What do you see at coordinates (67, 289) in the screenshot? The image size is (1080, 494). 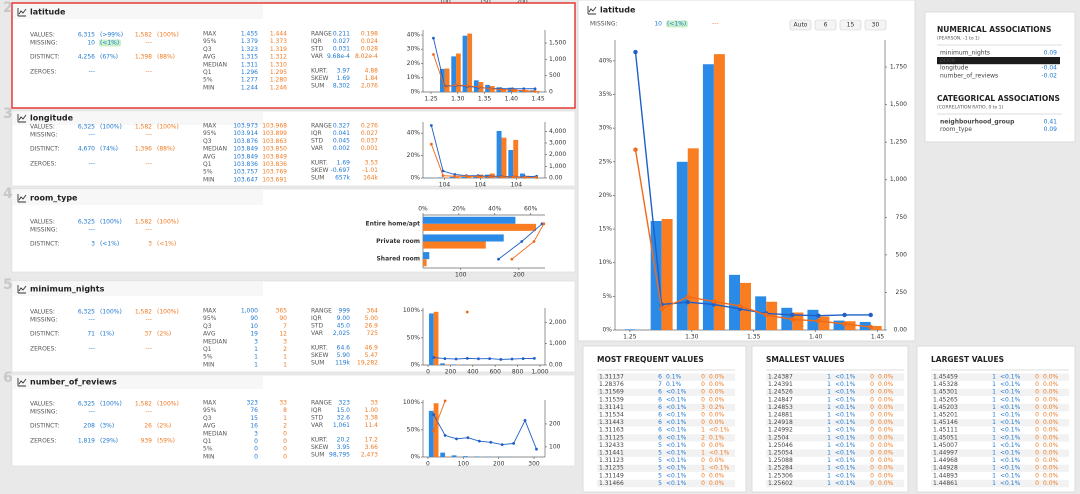 I see `card-title: minimum_nights` at bounding box center [67, 289].